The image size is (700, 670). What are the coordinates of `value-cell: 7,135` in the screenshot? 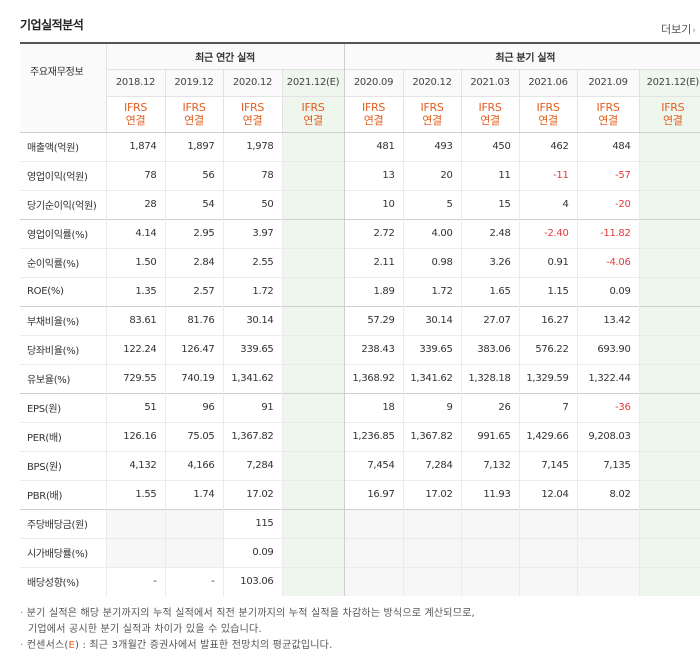 It's located at (608, 465).